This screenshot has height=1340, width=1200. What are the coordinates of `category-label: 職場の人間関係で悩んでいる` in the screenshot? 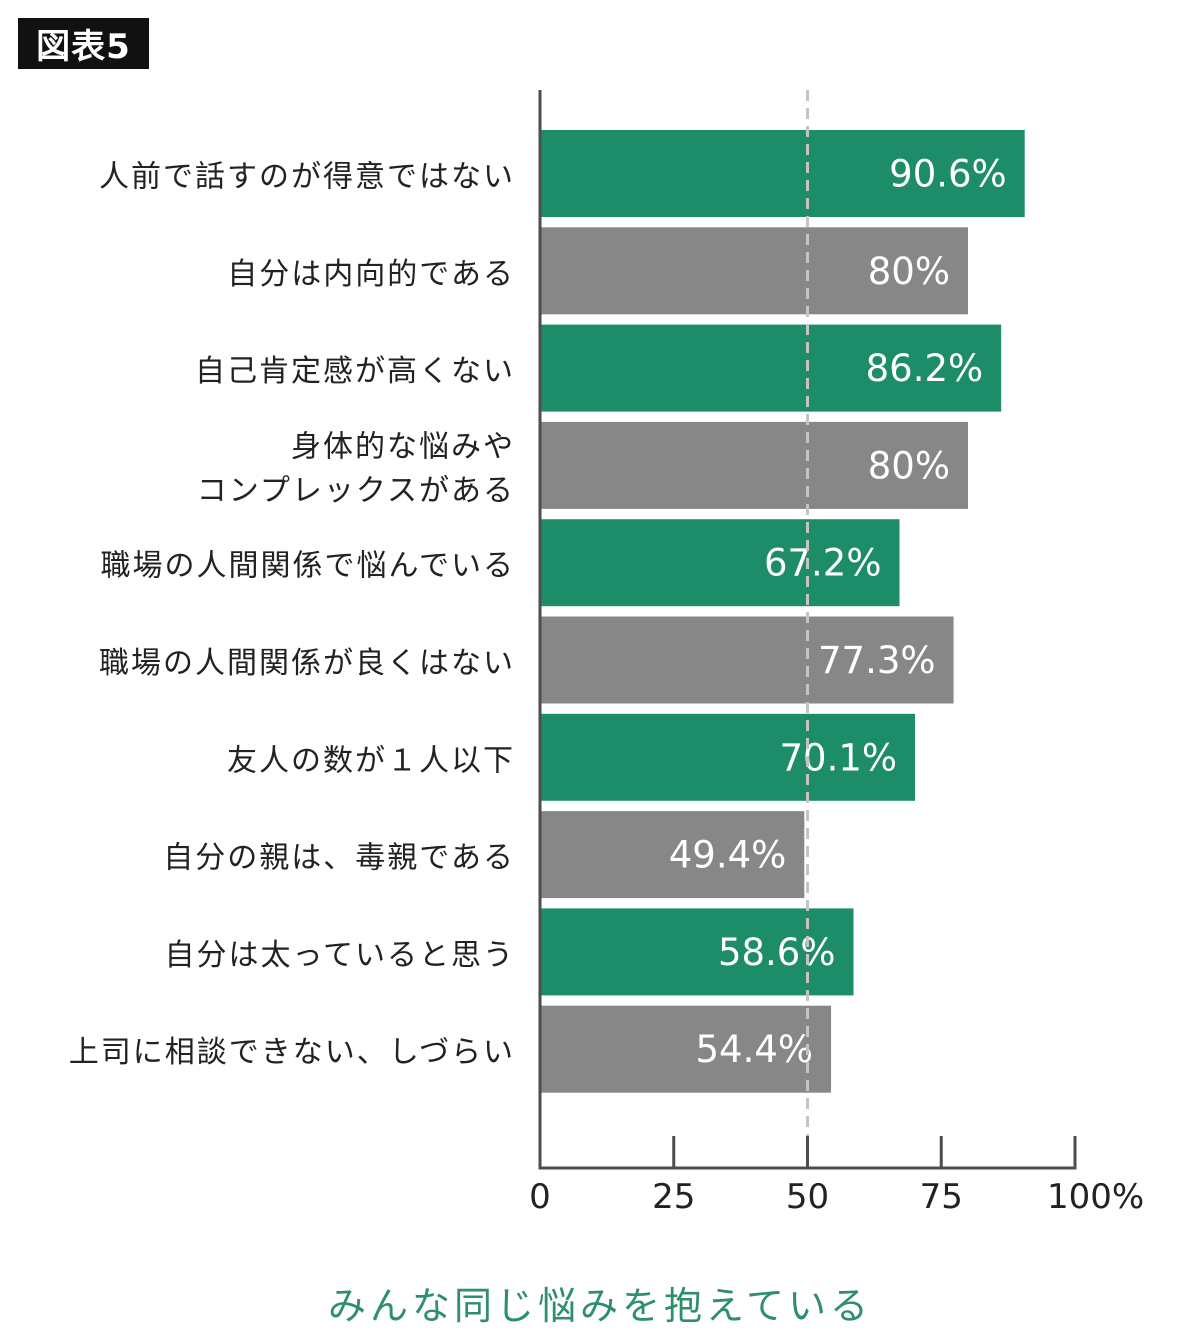 It's located at (308, 566).